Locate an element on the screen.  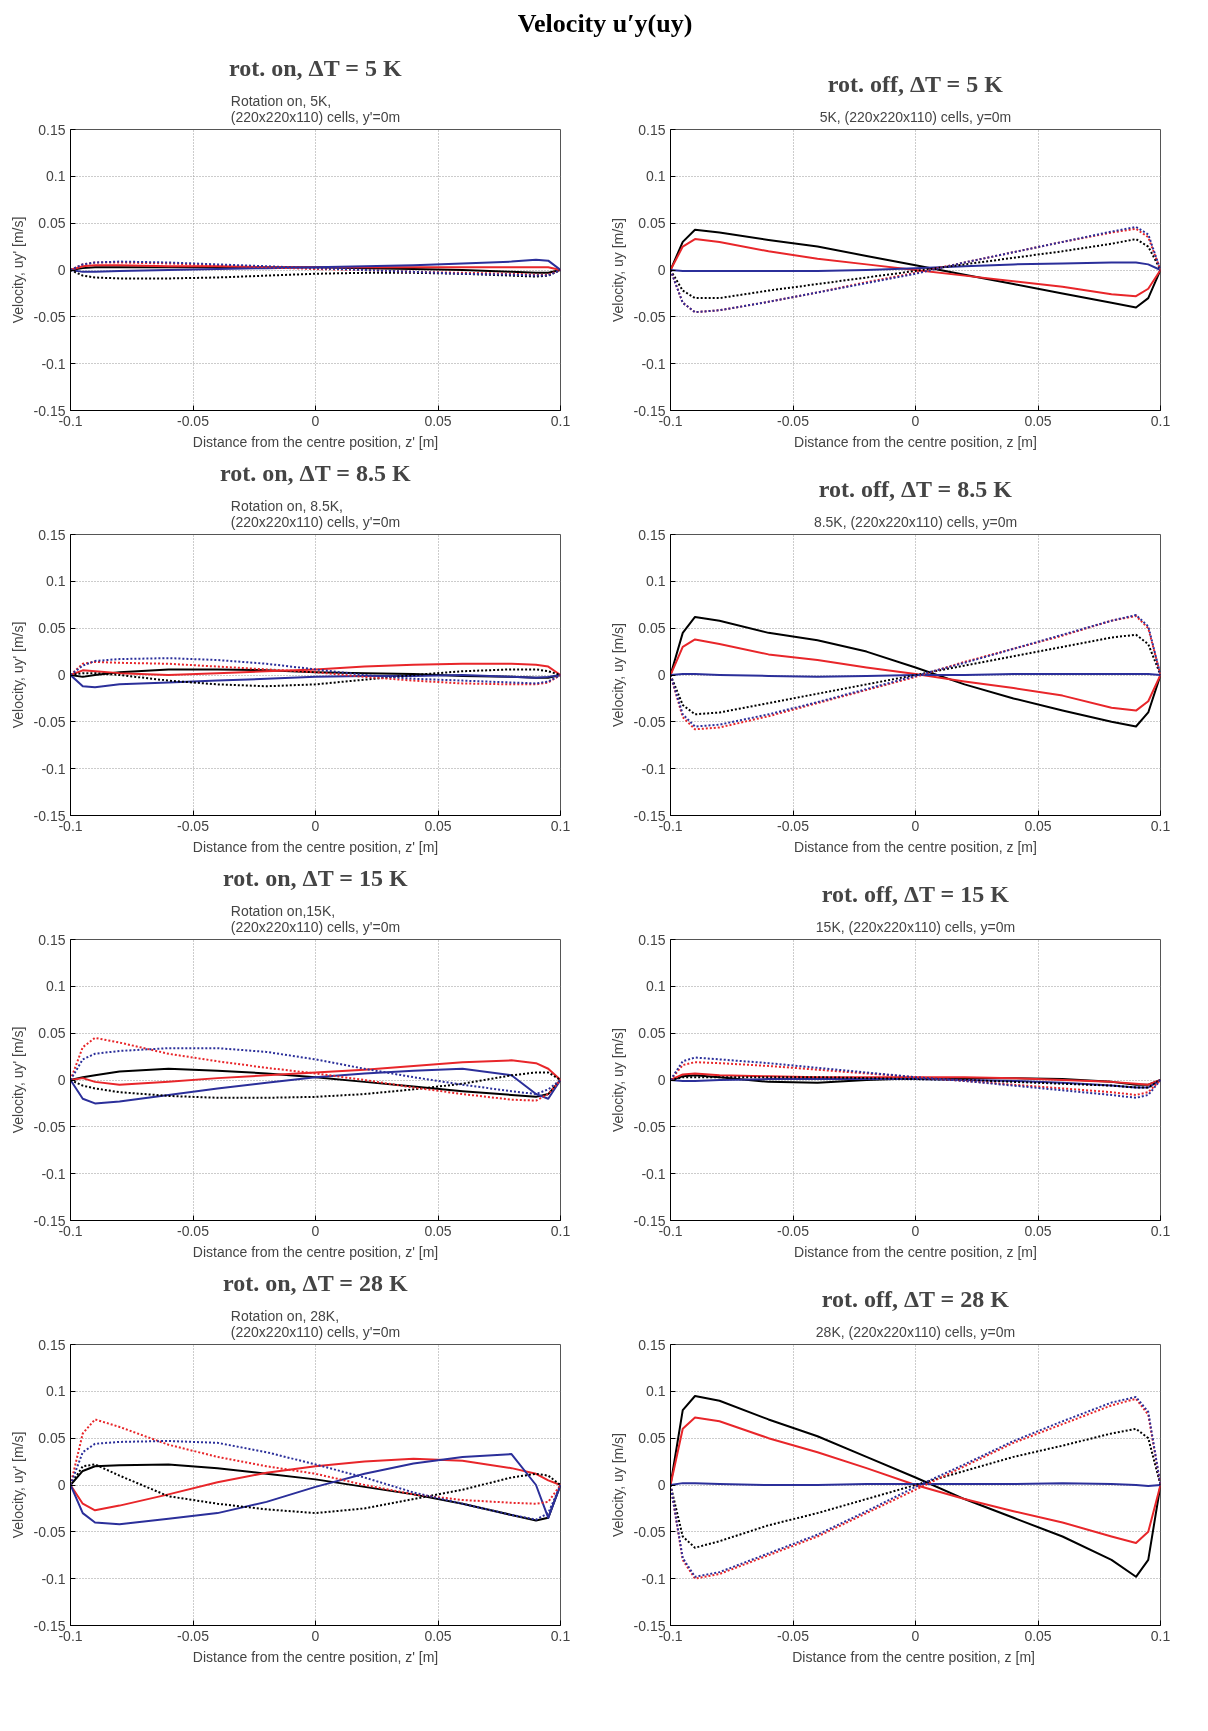
chart-subtitle: Rotation on, 8.5K, (220x220x110) cells, y'=0m is located at coordinates (315, 513).